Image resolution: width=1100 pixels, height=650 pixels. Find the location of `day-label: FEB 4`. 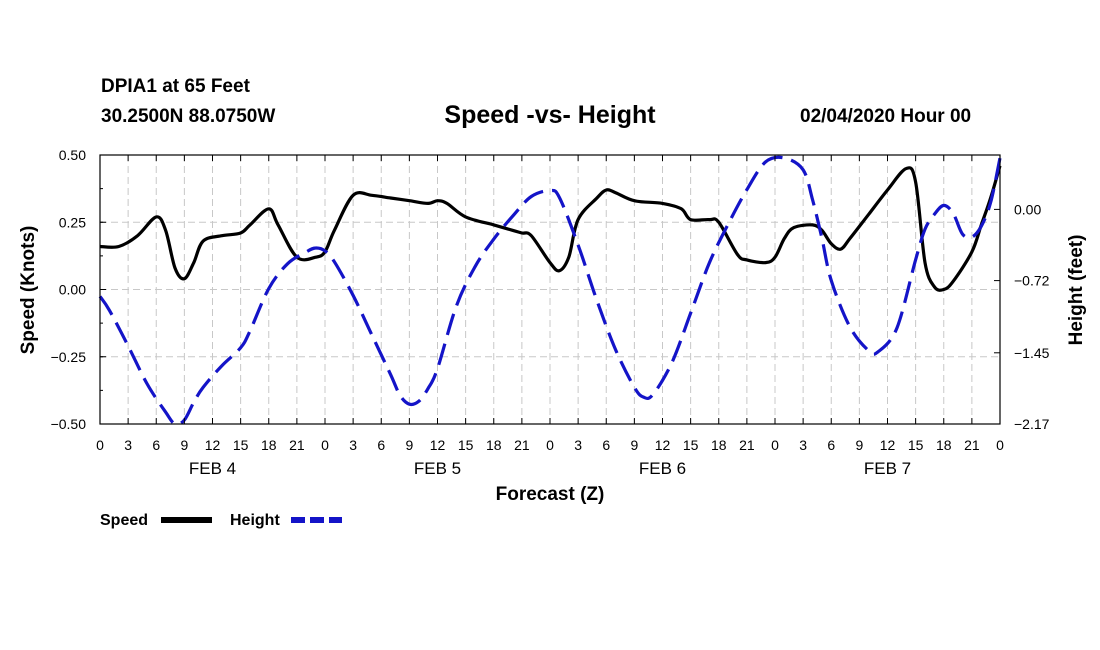

day-label: FEB 4 is located at coordinates (212, 468).